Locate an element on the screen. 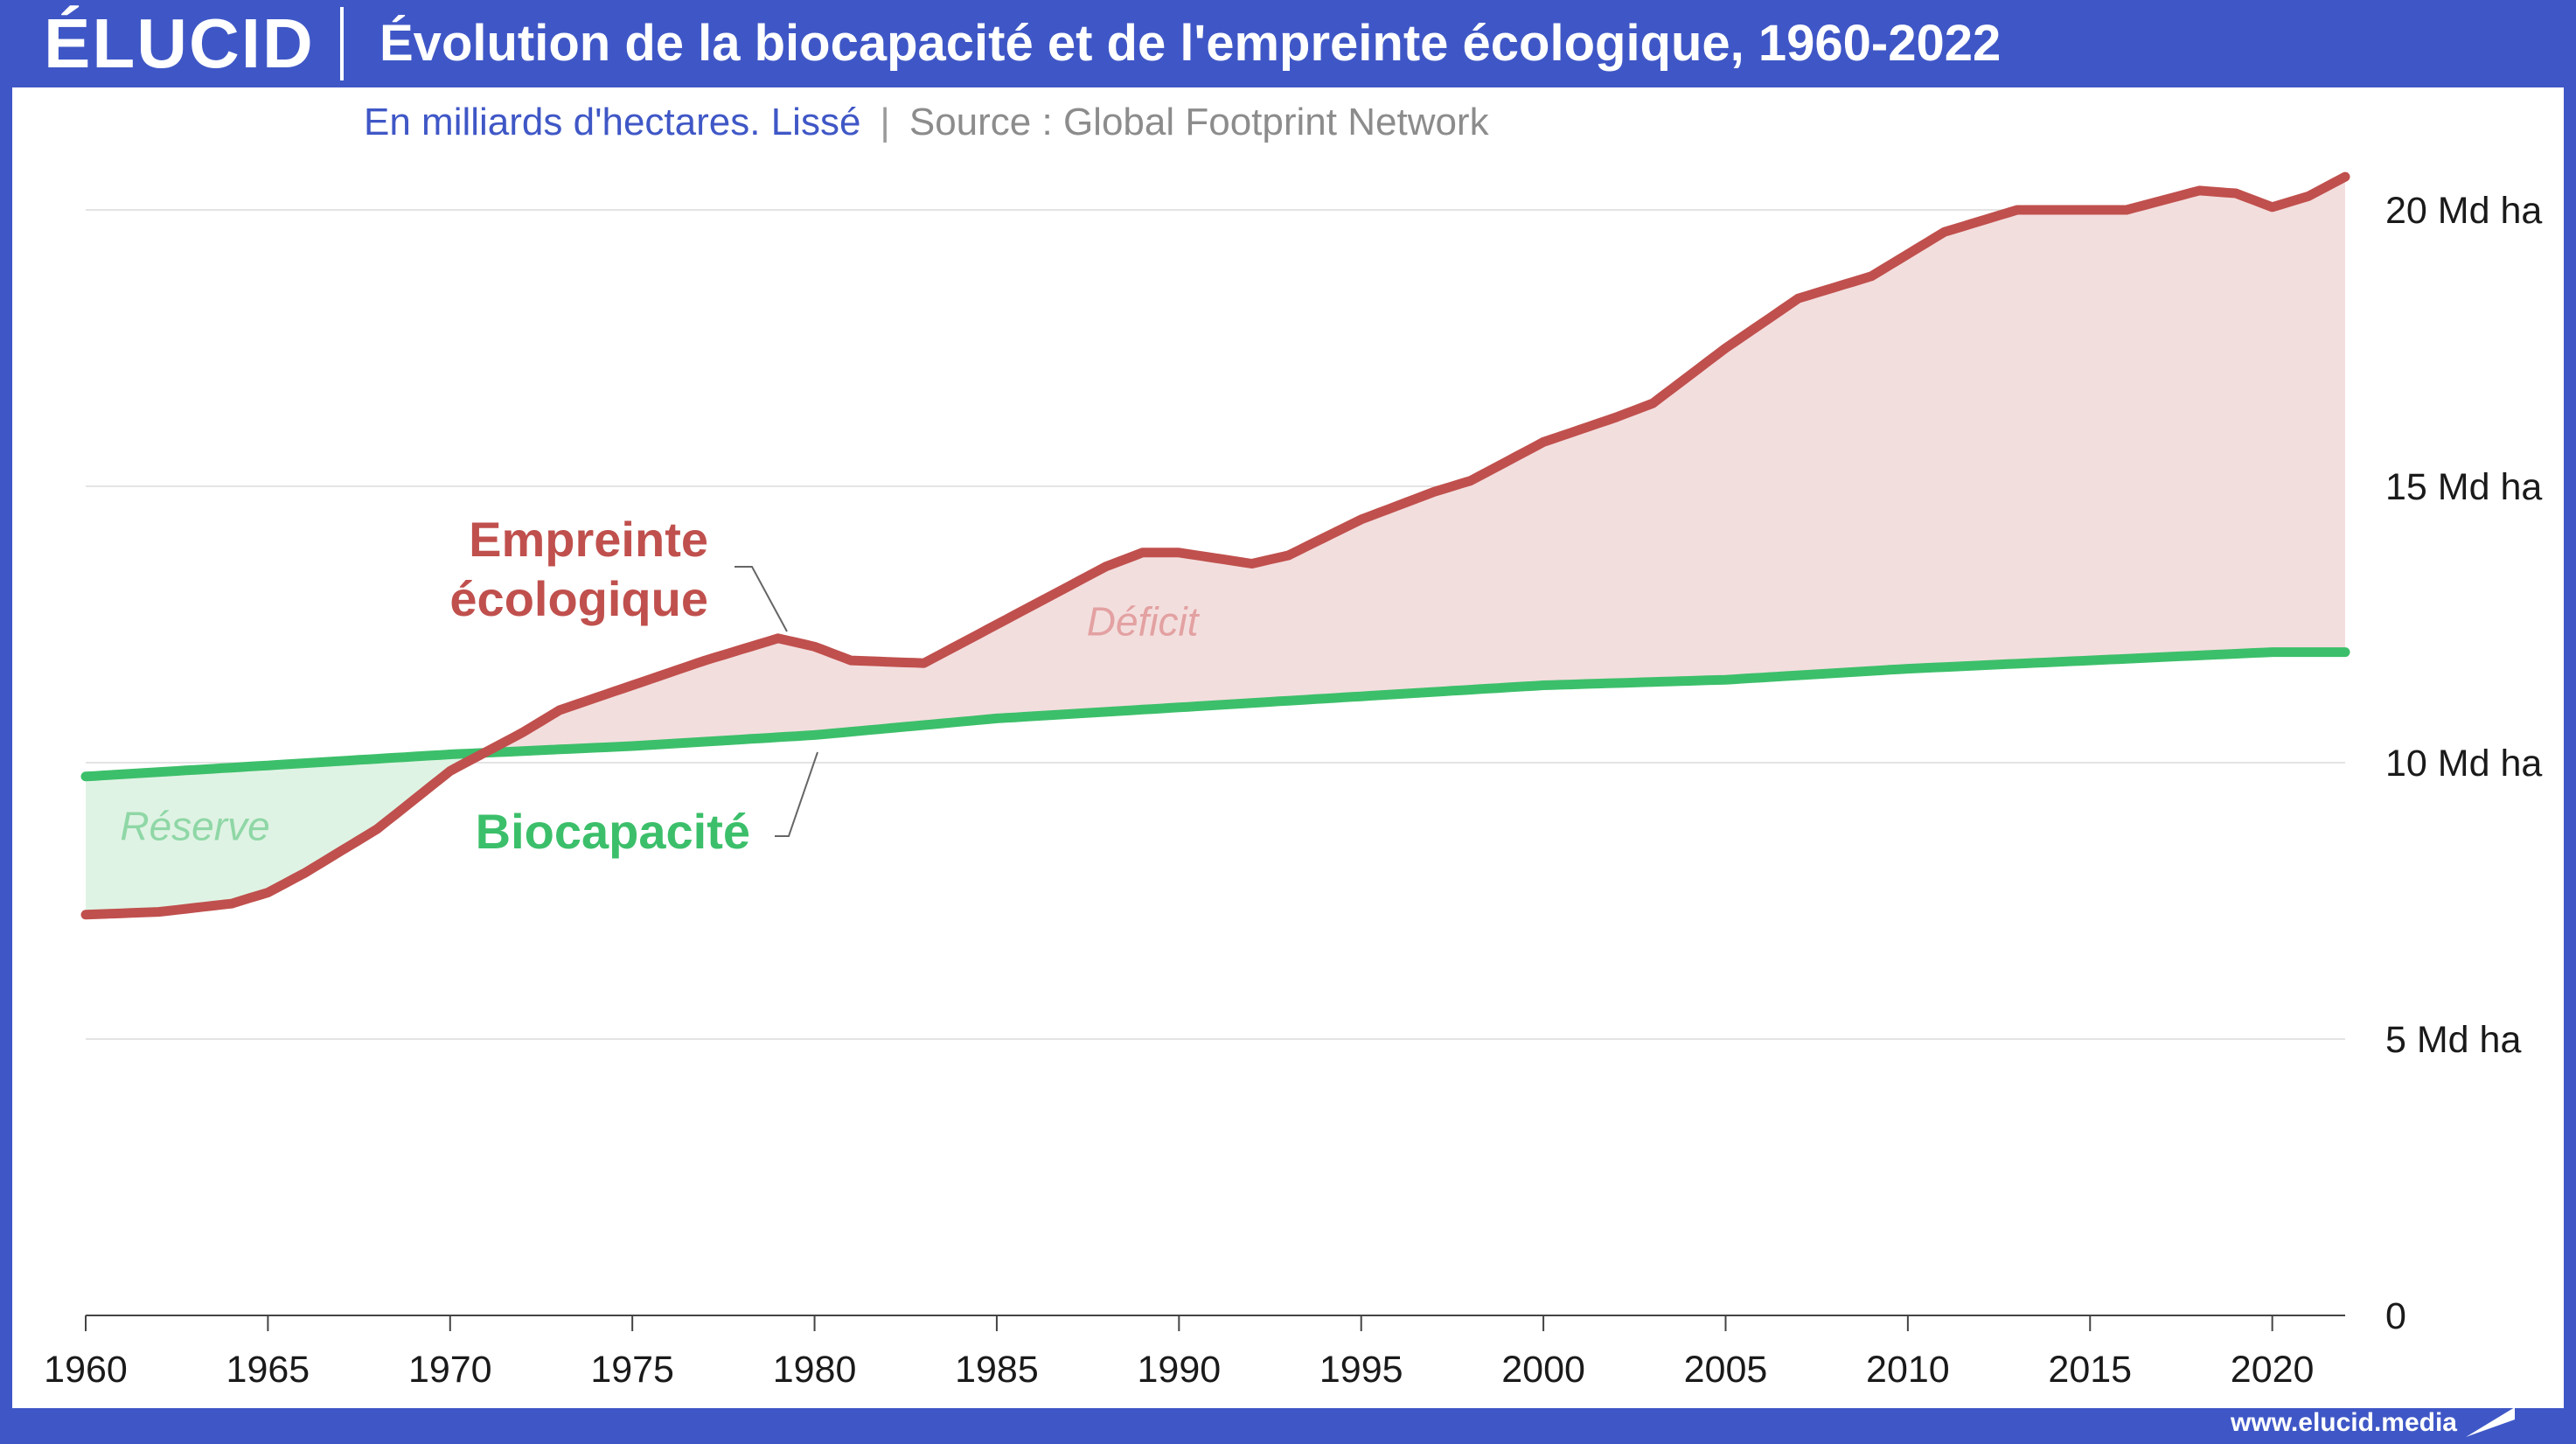 This screenshot has width=2576, height=1444. x-tick-label: 2015 is located at coordinates (2090, 1370).